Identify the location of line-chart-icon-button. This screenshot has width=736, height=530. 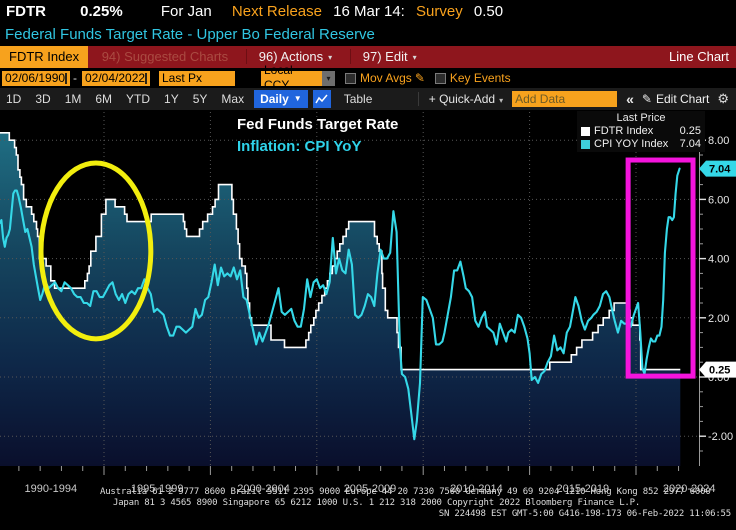
(321, 99).